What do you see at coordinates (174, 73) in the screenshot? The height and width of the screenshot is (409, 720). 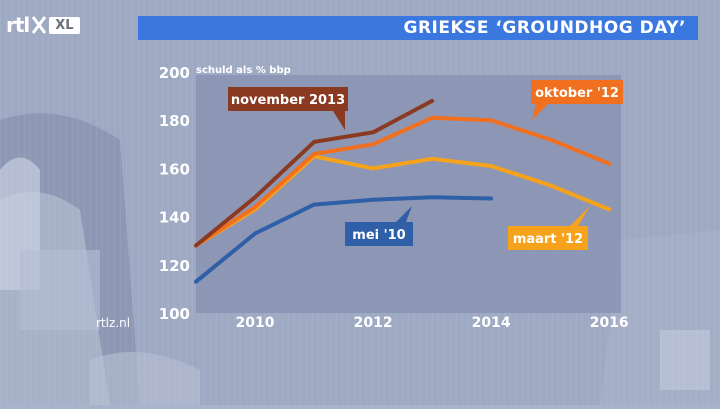 I see `y-tick-label: 200` at bounding box center [174, 73].